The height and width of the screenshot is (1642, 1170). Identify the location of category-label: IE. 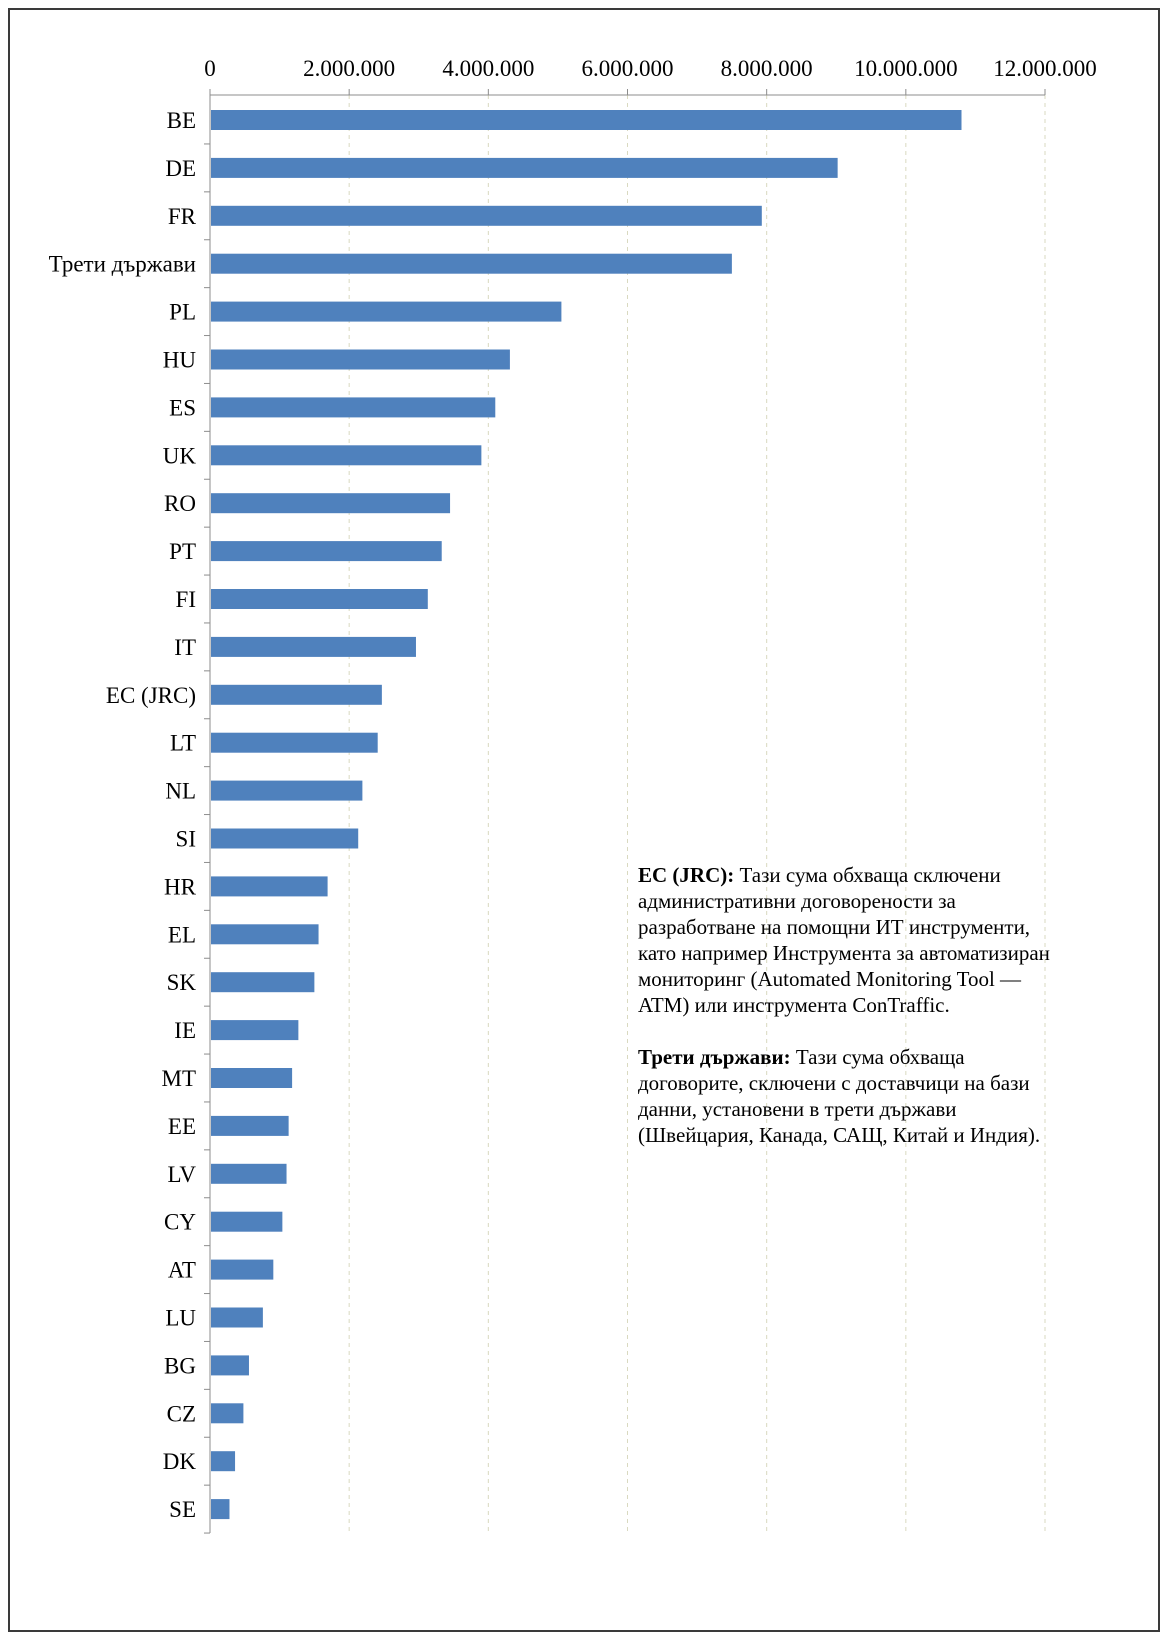
(185, 1030).